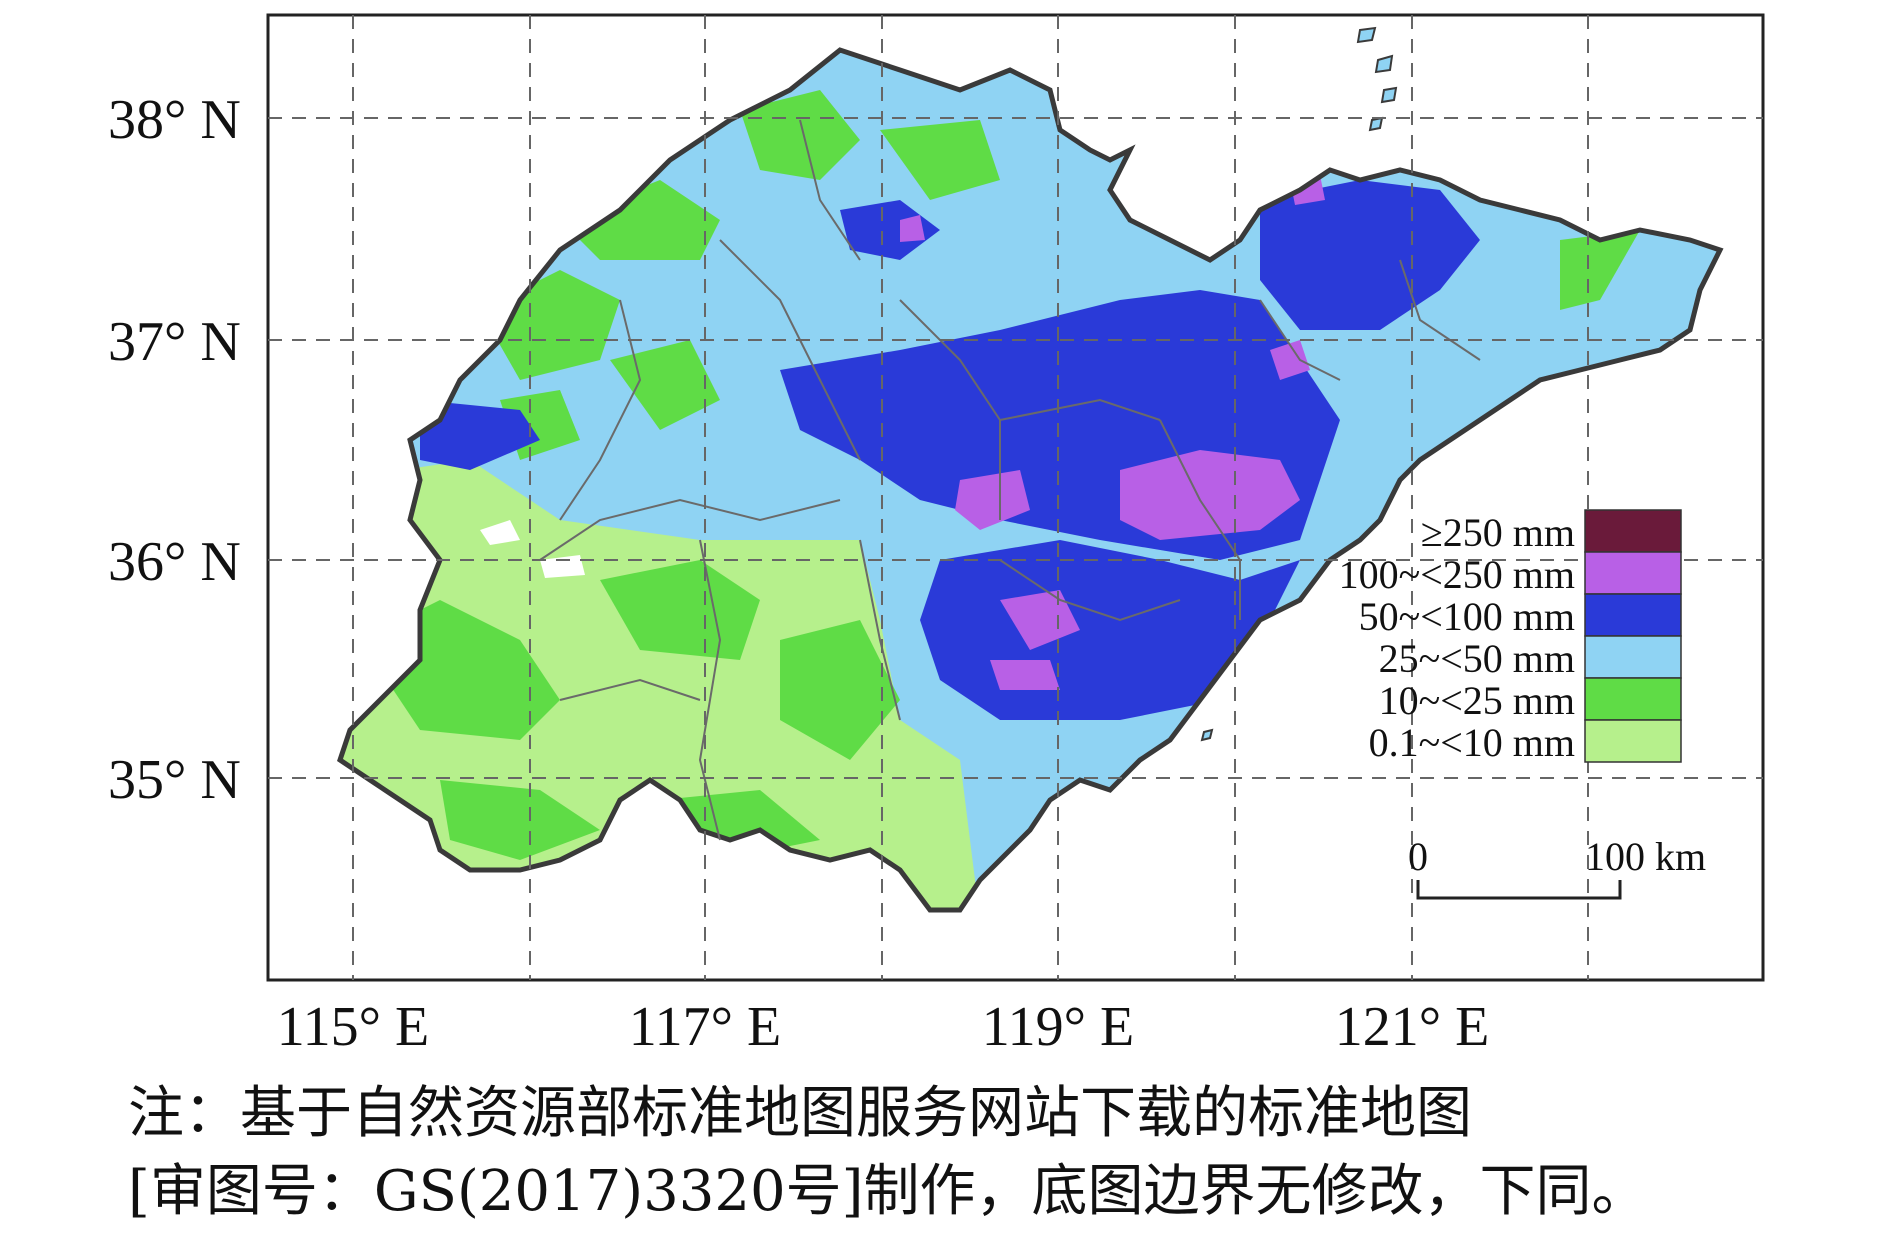 The width and height of the screenshot is (1890, 1250). What do you see at coordinates (1498, 532) in the screenshot?
I see `legend-label: ≥250 mm` at bounding box center [1498, 532].